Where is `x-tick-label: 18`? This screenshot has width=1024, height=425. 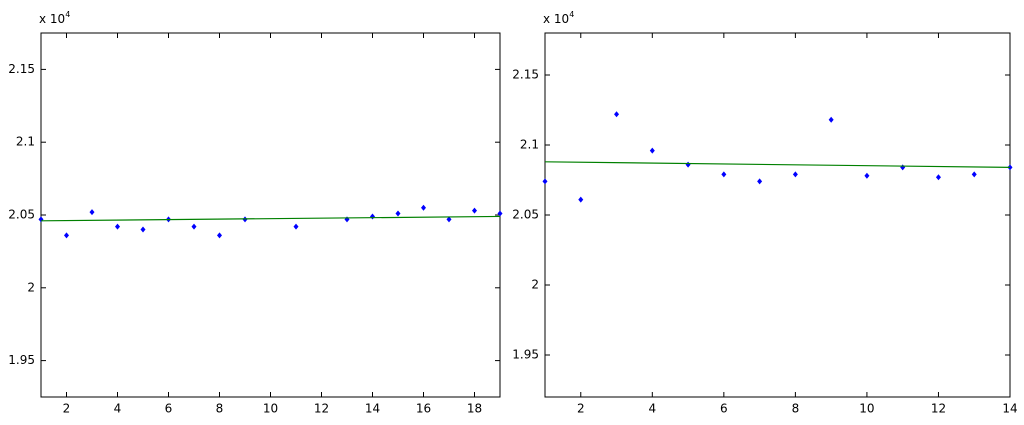
x-tick-label: 18 is located at coordinates (474, 409).